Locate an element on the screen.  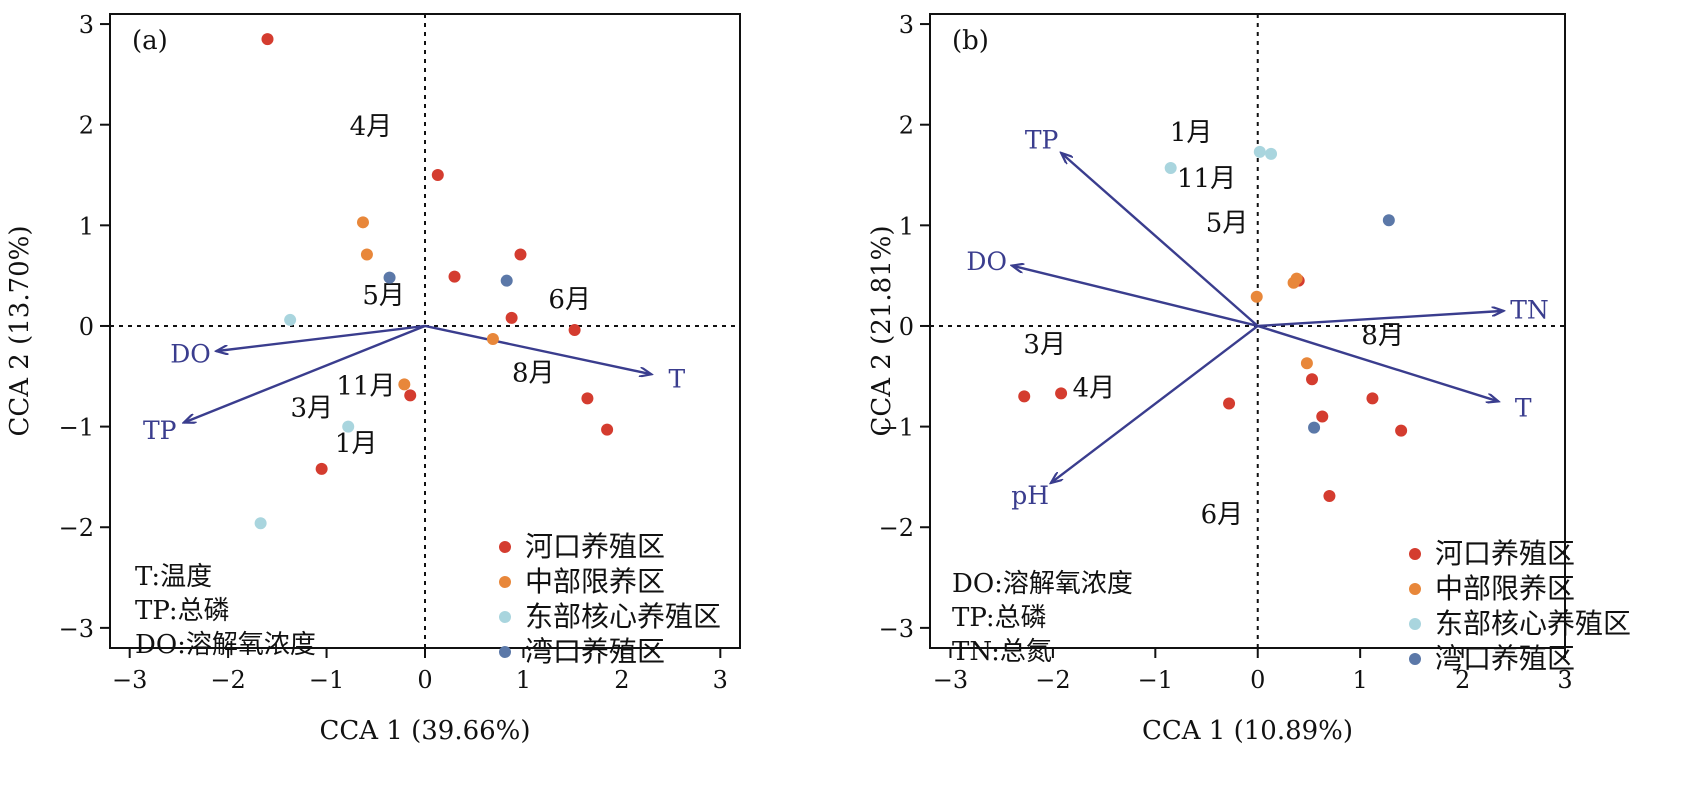
vector-label-ph: pH is located at coordinates (1030, 495).